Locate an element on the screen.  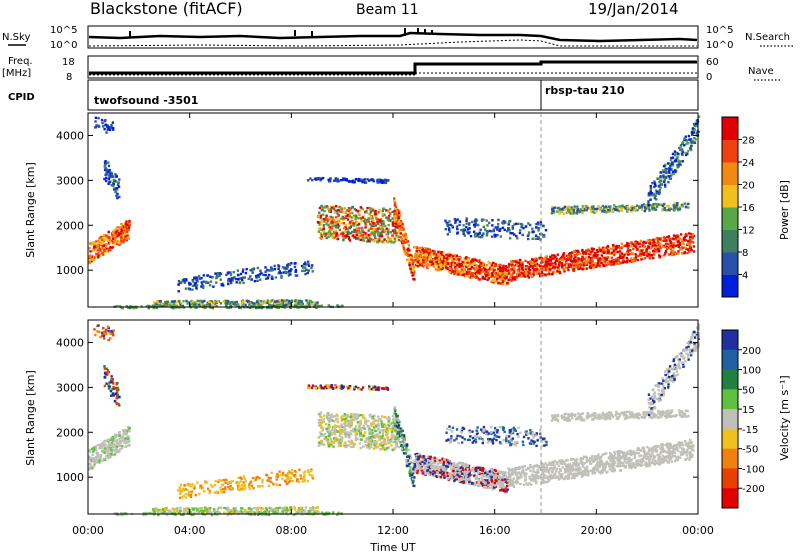
y-tick-label: 1000 is located at coordinates (70, 270).